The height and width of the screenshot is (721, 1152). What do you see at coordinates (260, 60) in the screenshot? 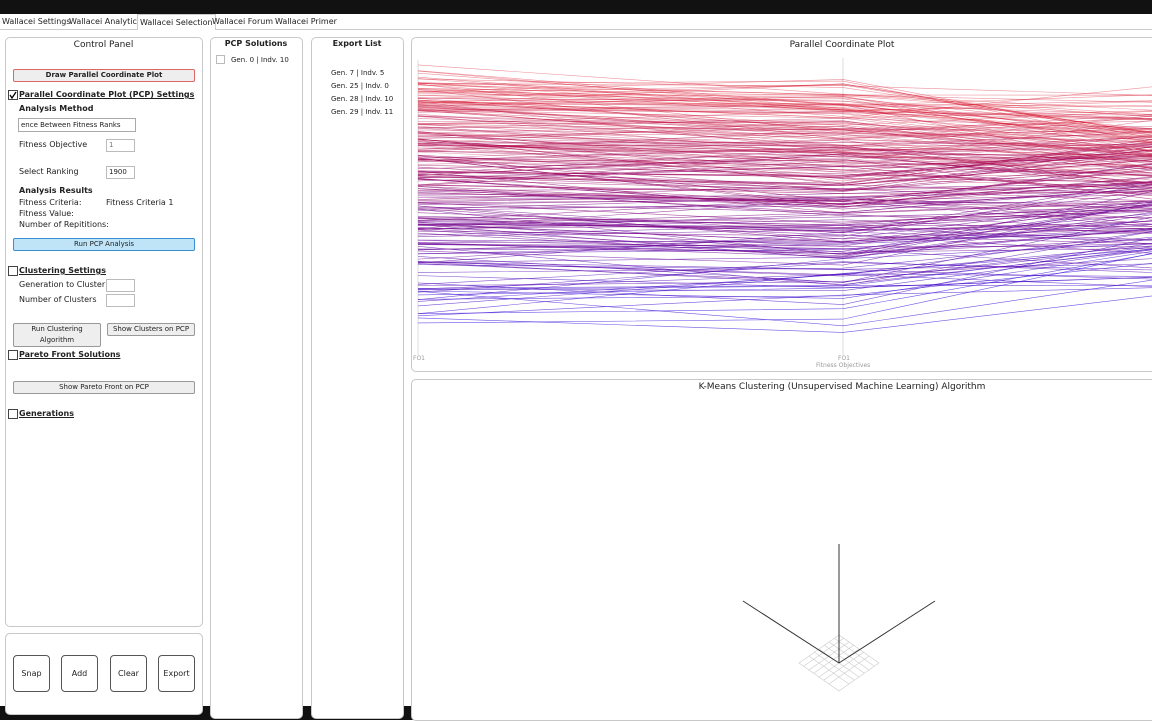
I see `list-item: Gen. 0 | Indv. 10` at bounding box center [260, 60].